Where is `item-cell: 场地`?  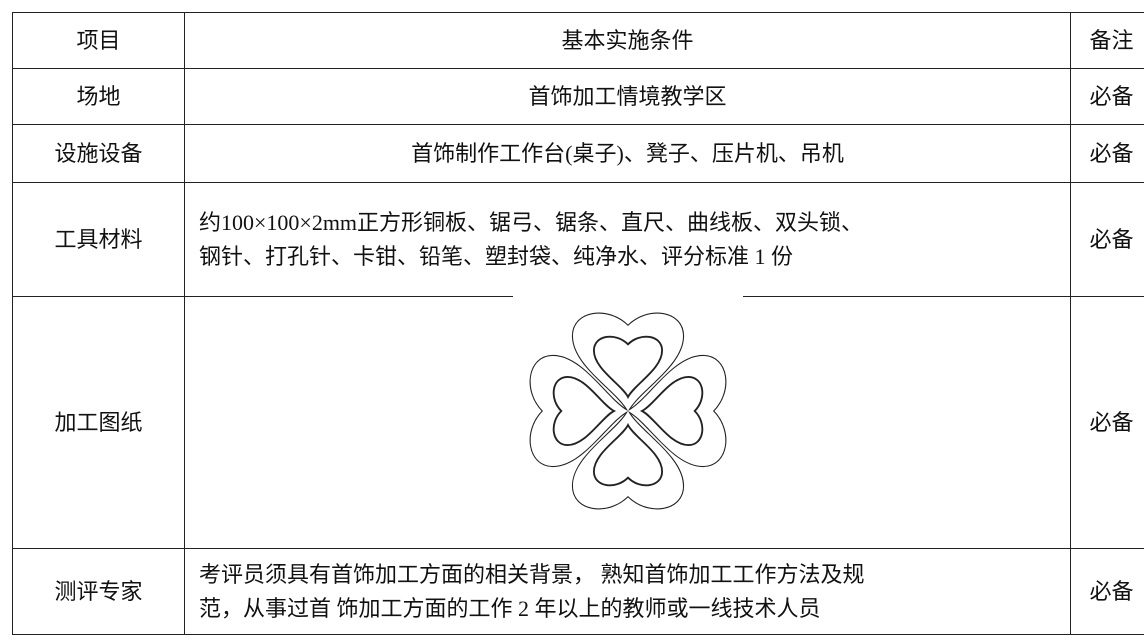 item-cell: 场地 is located at coordinates (99, 97).